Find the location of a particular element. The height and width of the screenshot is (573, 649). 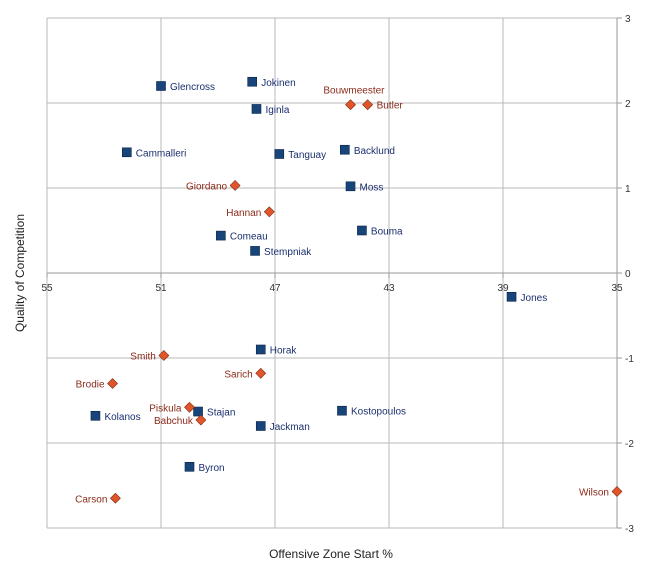

defense-point-label: Butler is located at coordinates (390, 106).